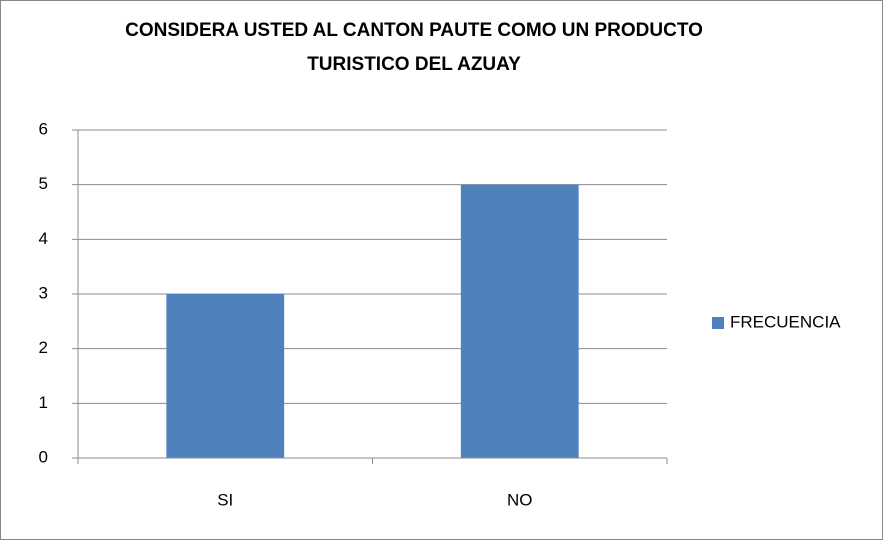  What do you see at coordinates (43, 292) in the screenshot?
I see `y-tick-label: 3` at bounding box center [43, 292].